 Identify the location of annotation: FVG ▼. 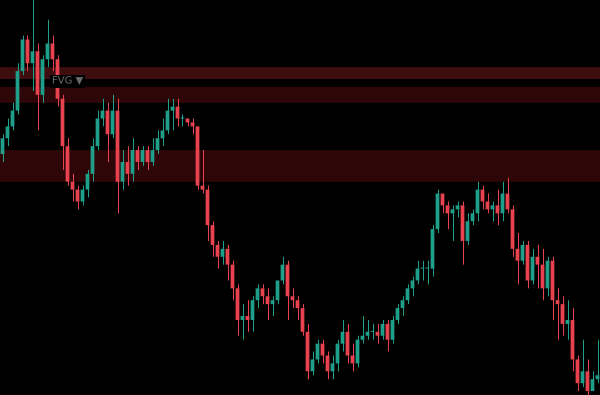
(68, 81).